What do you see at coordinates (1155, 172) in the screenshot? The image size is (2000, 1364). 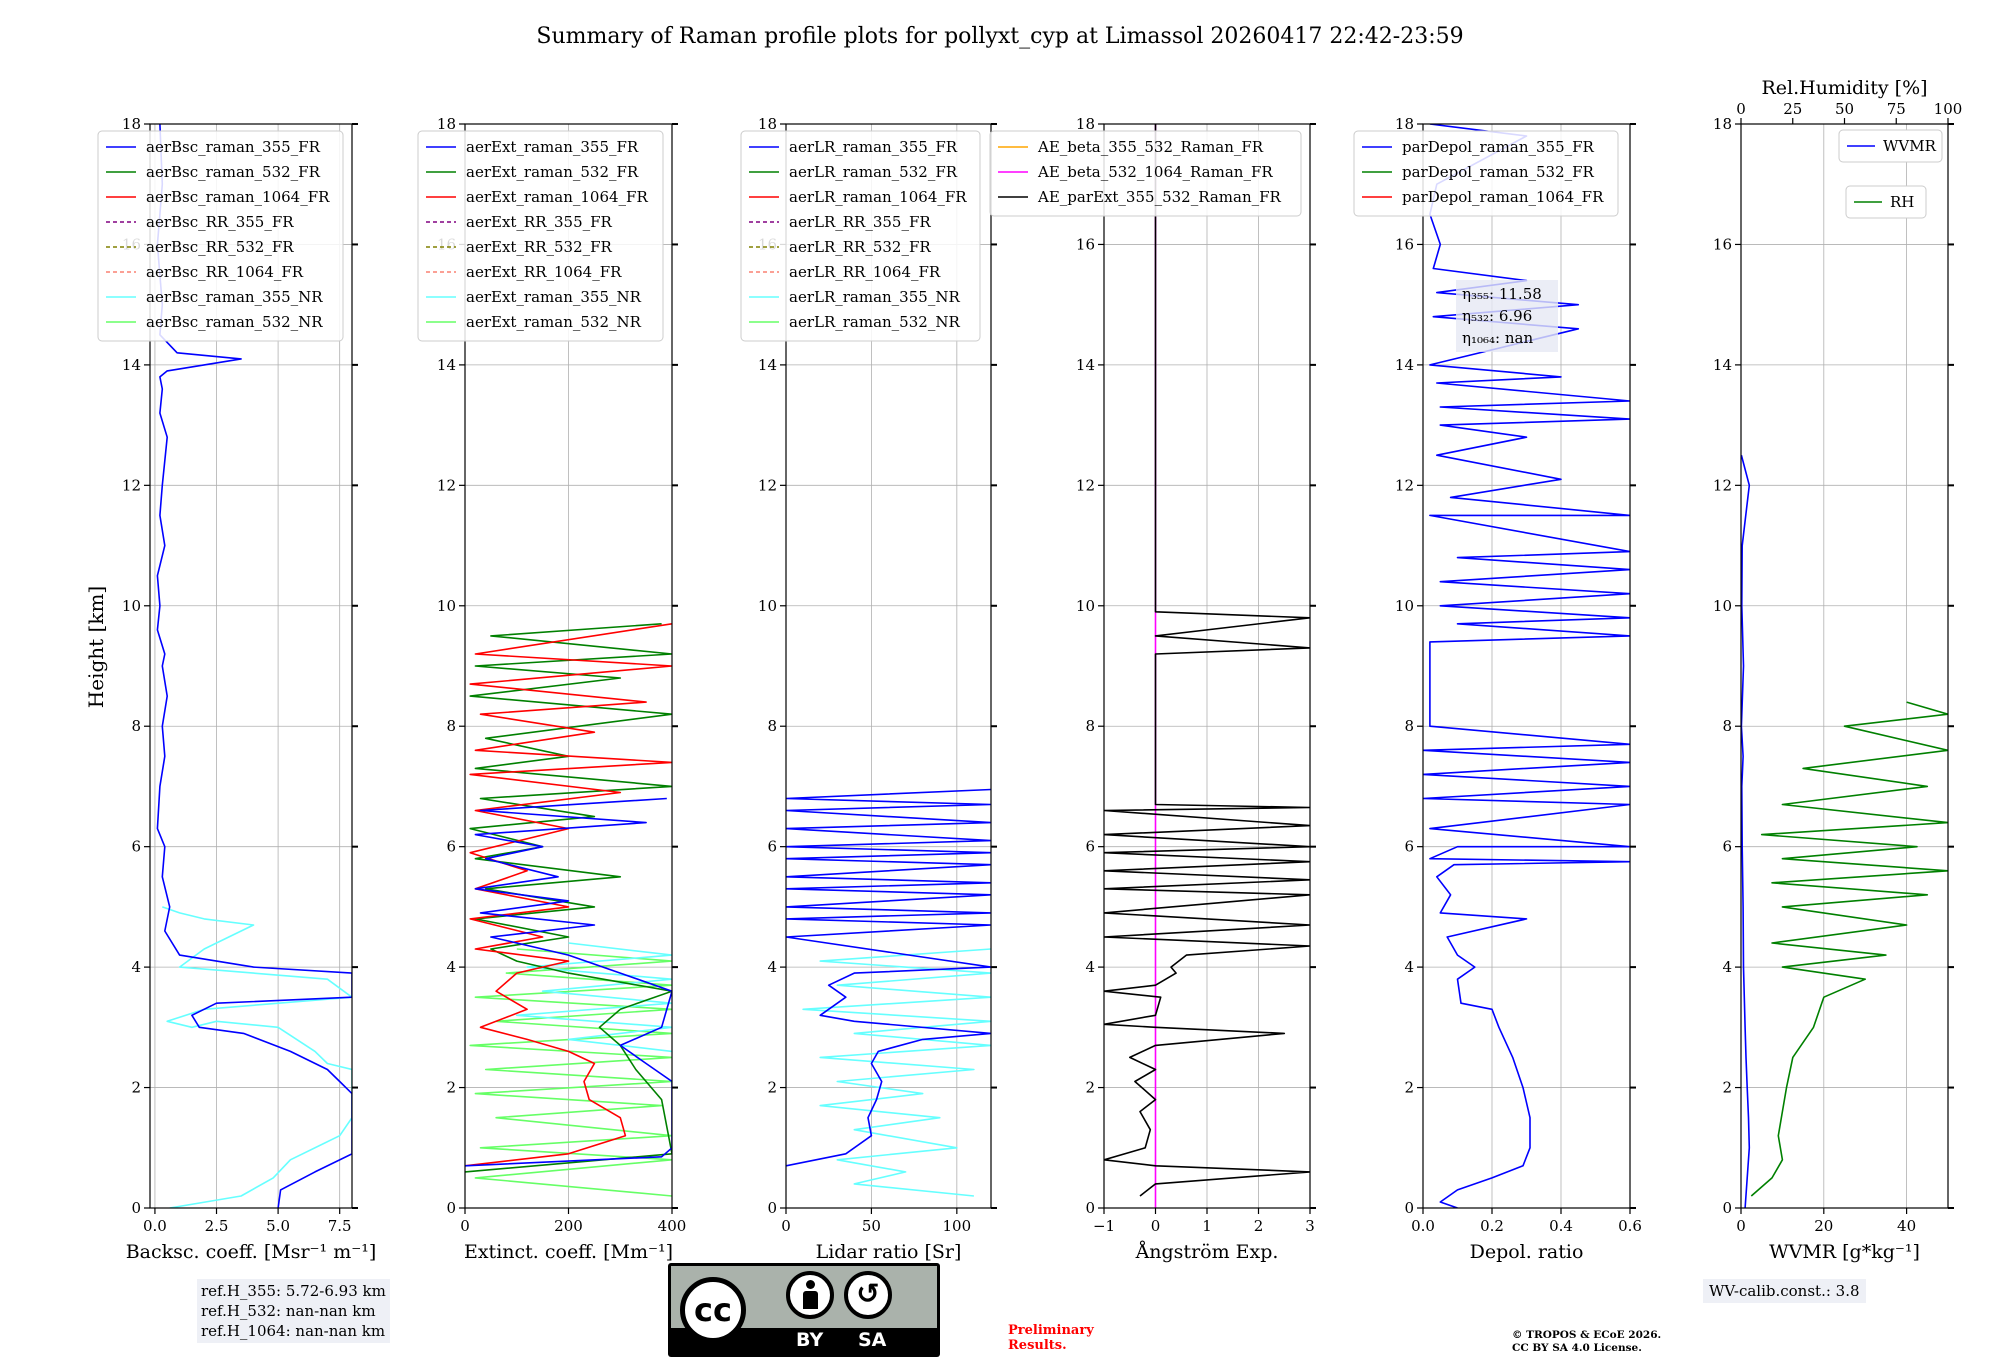 I see `legend-label: AE_beta_532_1064_Raman_FR` at bounding box center [1155, 172].